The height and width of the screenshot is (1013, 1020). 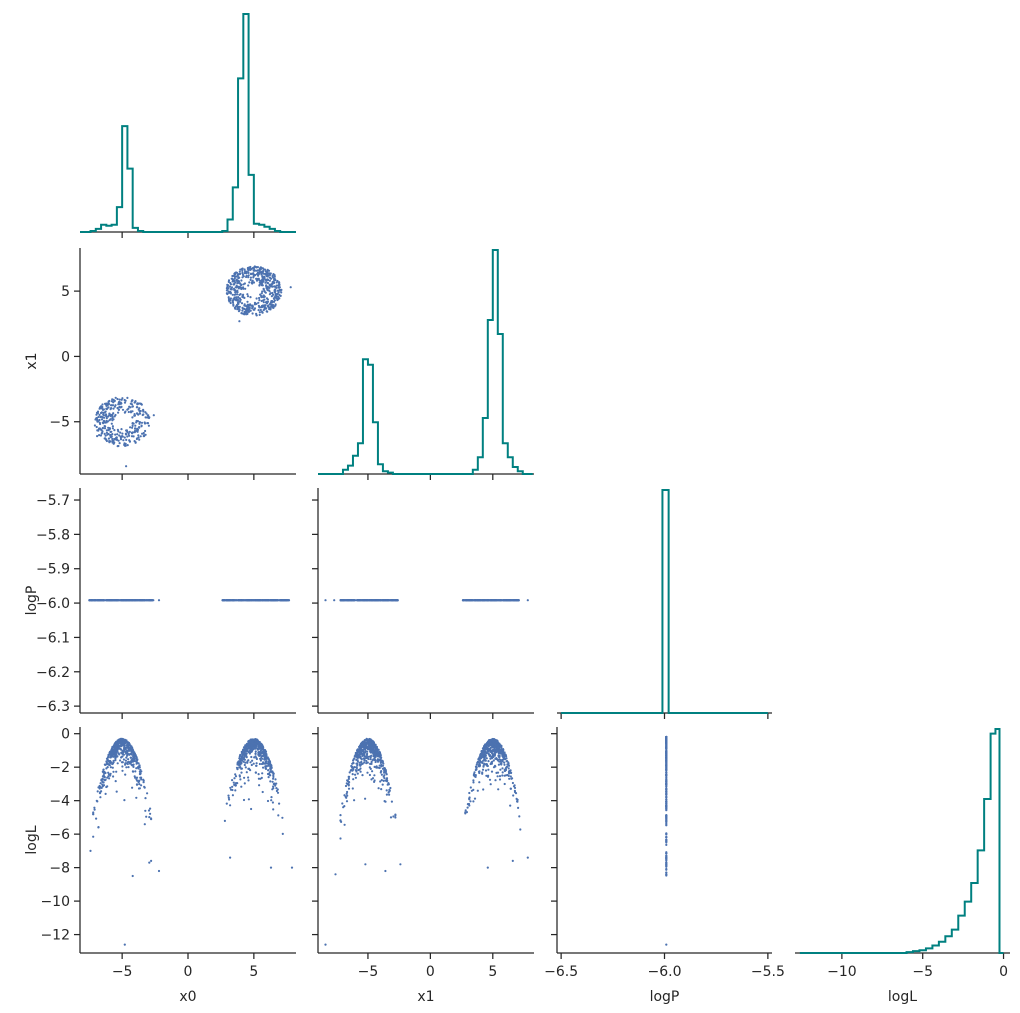 What do you see at coordinates (666, 840) in the screenshot?
I see `scatter-points-logP-logL` at bounding box center [666, 840].